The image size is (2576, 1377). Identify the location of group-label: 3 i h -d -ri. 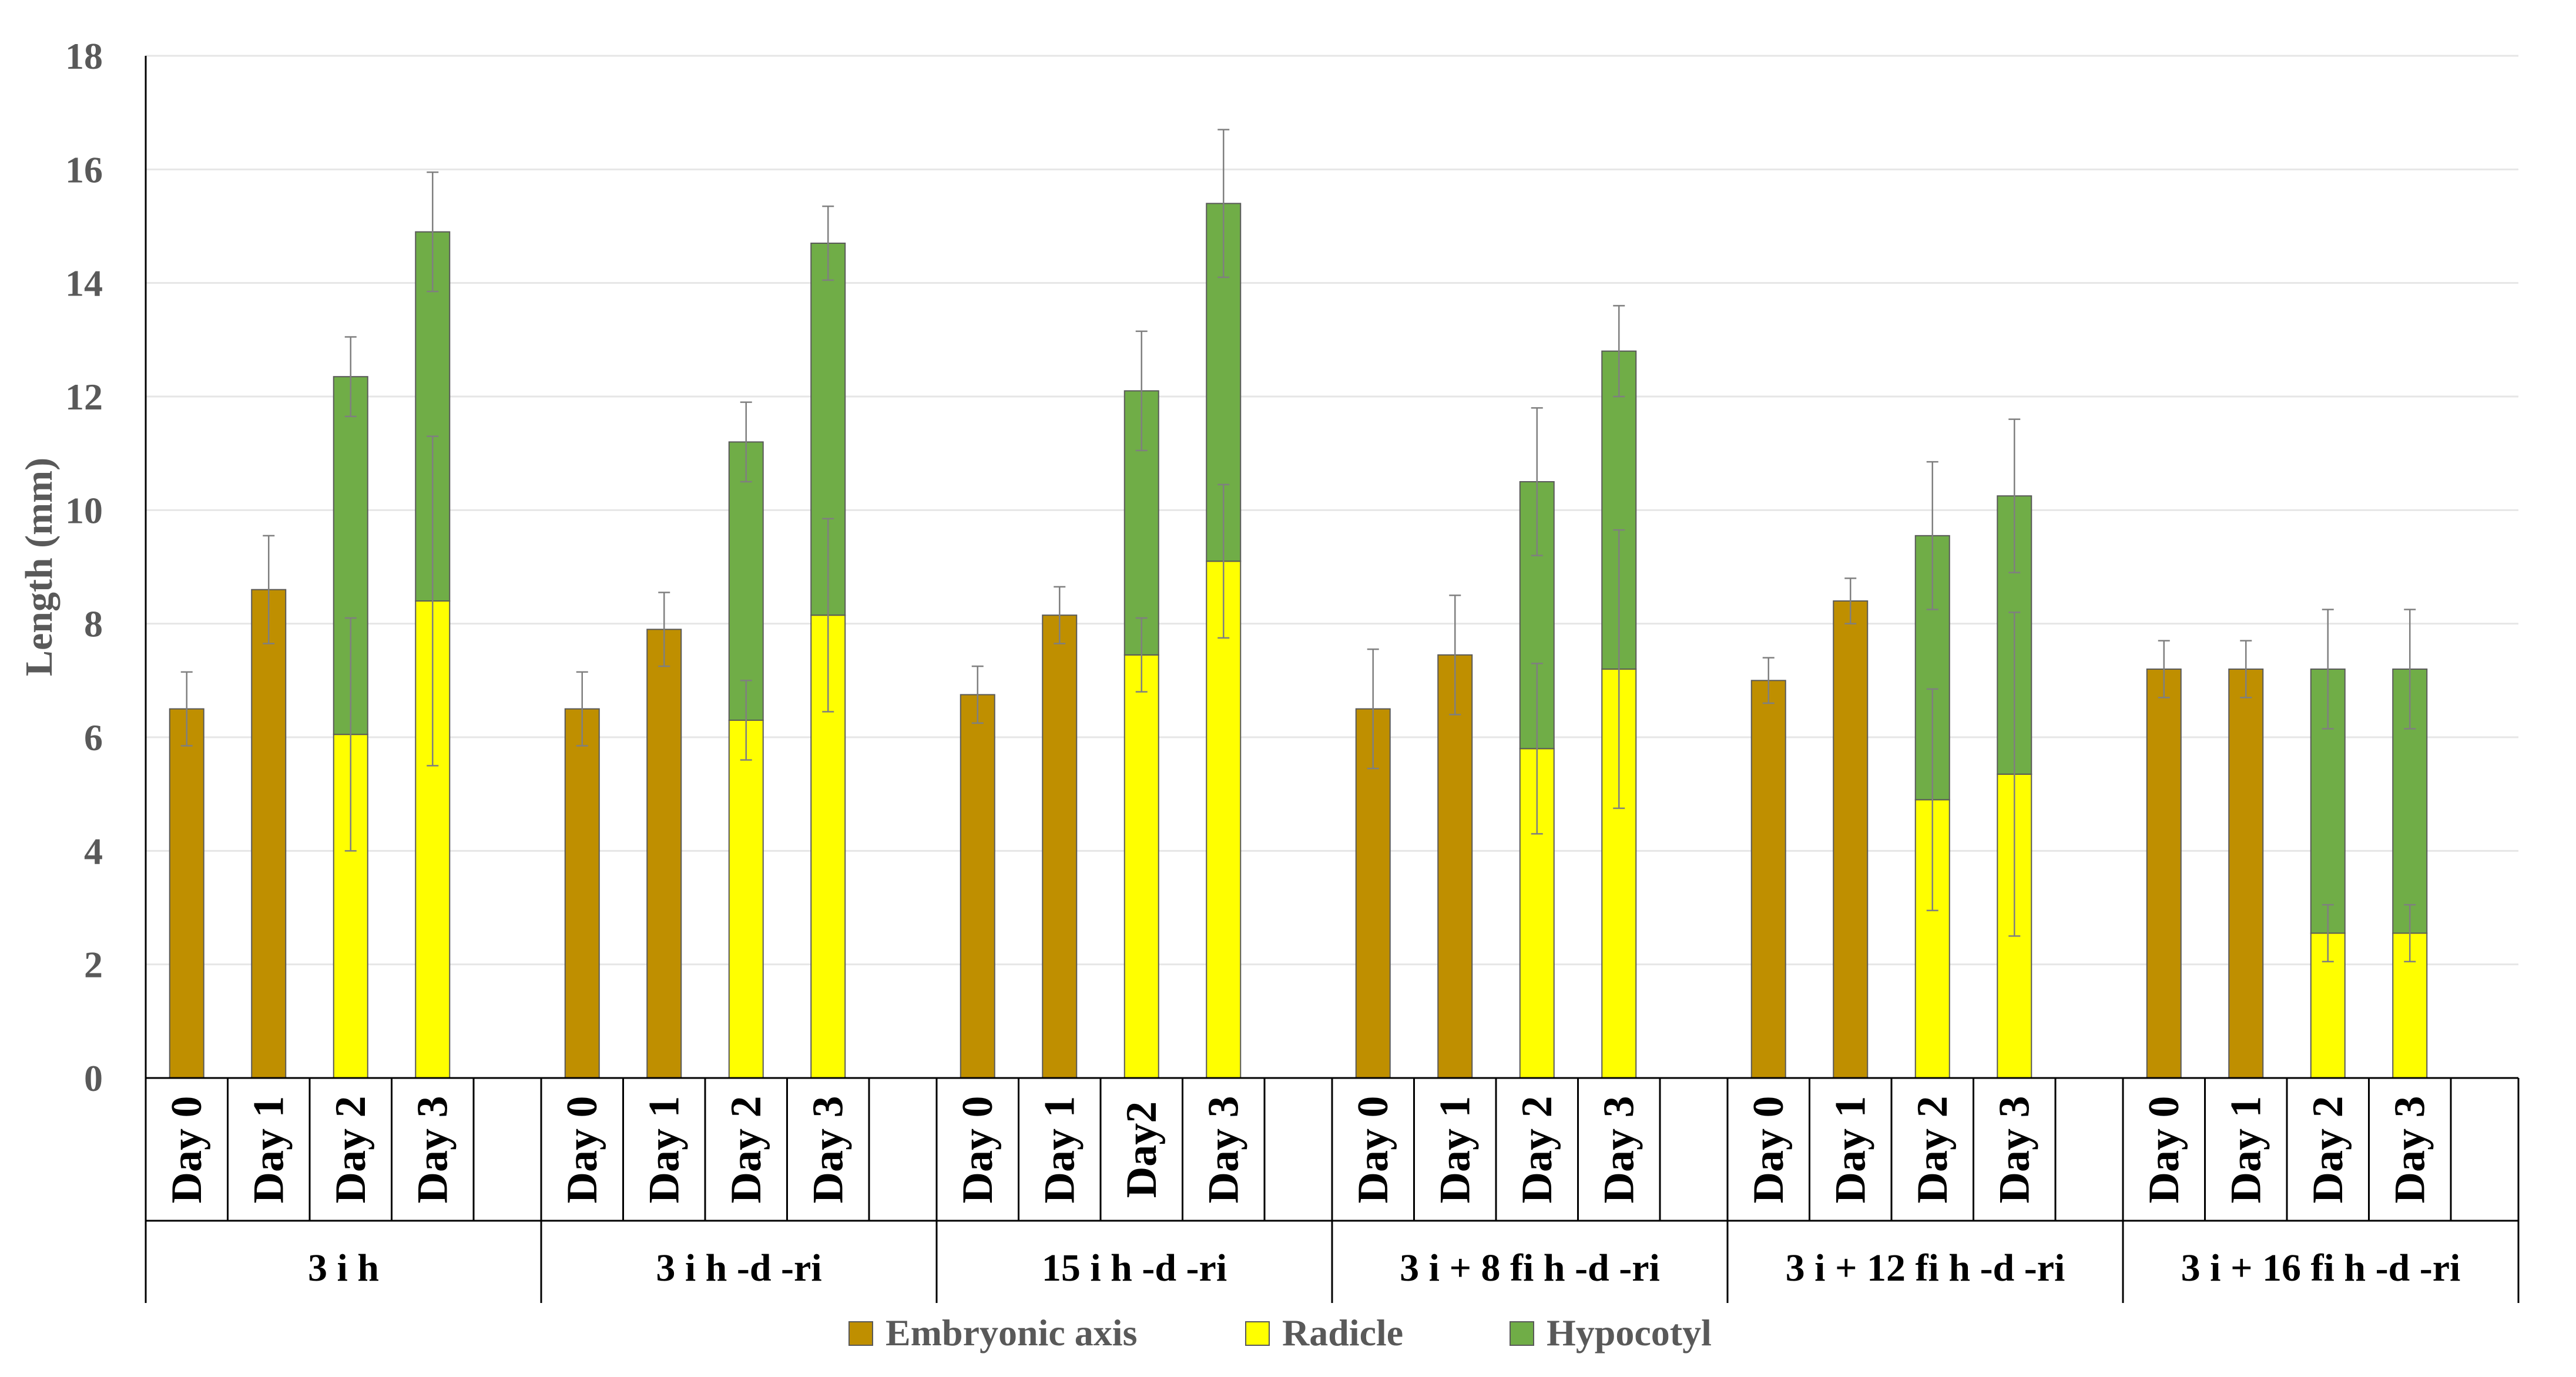
(738, 1268).